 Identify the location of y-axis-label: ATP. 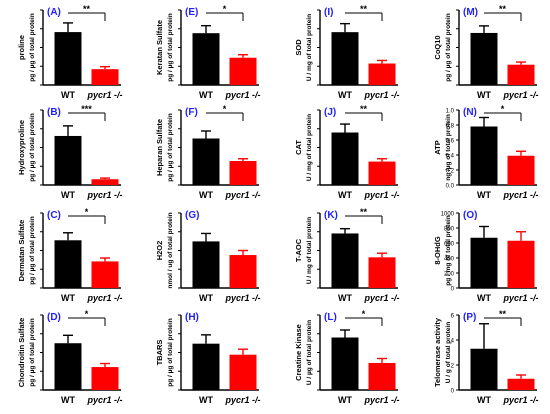
(437, 147).